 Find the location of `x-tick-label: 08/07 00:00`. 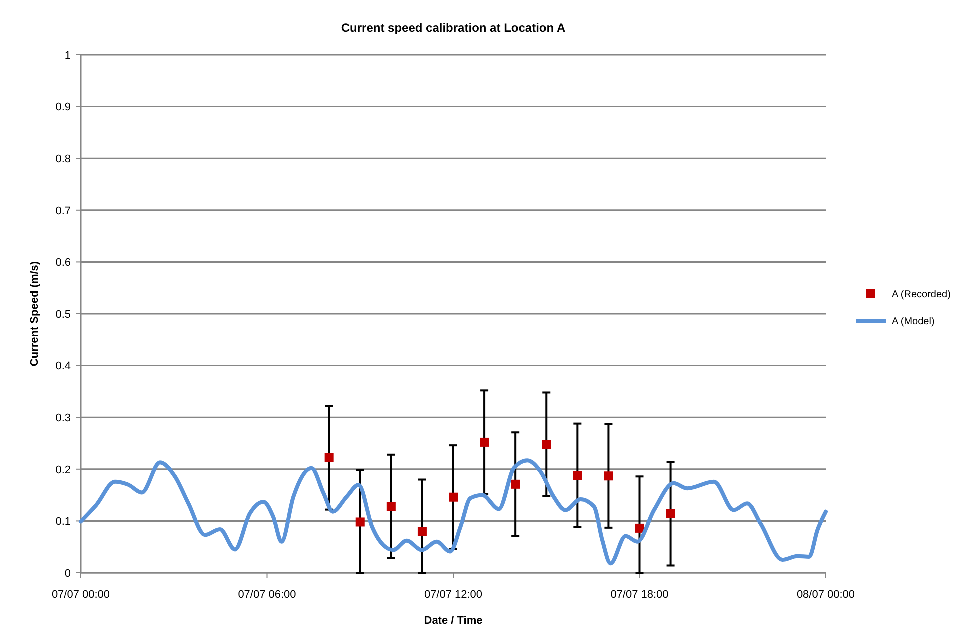

x-tick-label: 08/07 00:00 is located at coordinates (826, 595).